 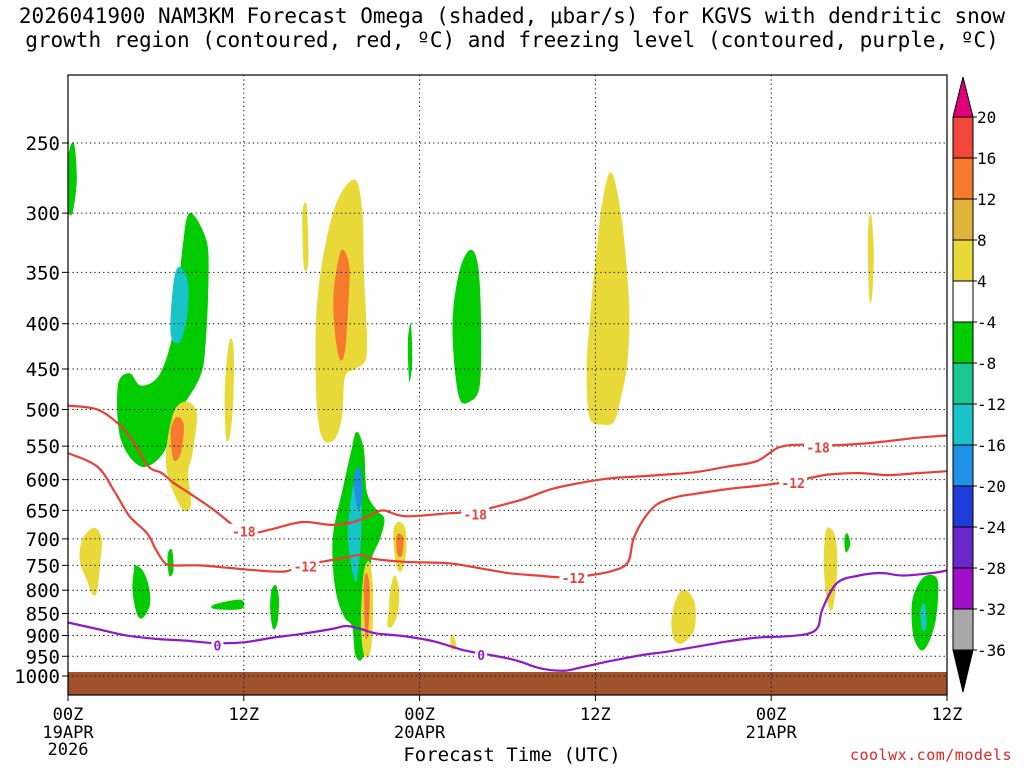 I want to click on colorbar-label--8: -8, so click(x=986, y=363).